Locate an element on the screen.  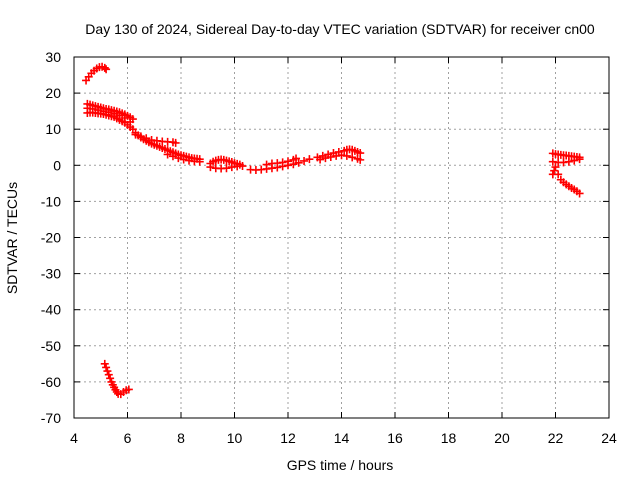
y-tick-label: -40 is located at coordinates (51, 310).